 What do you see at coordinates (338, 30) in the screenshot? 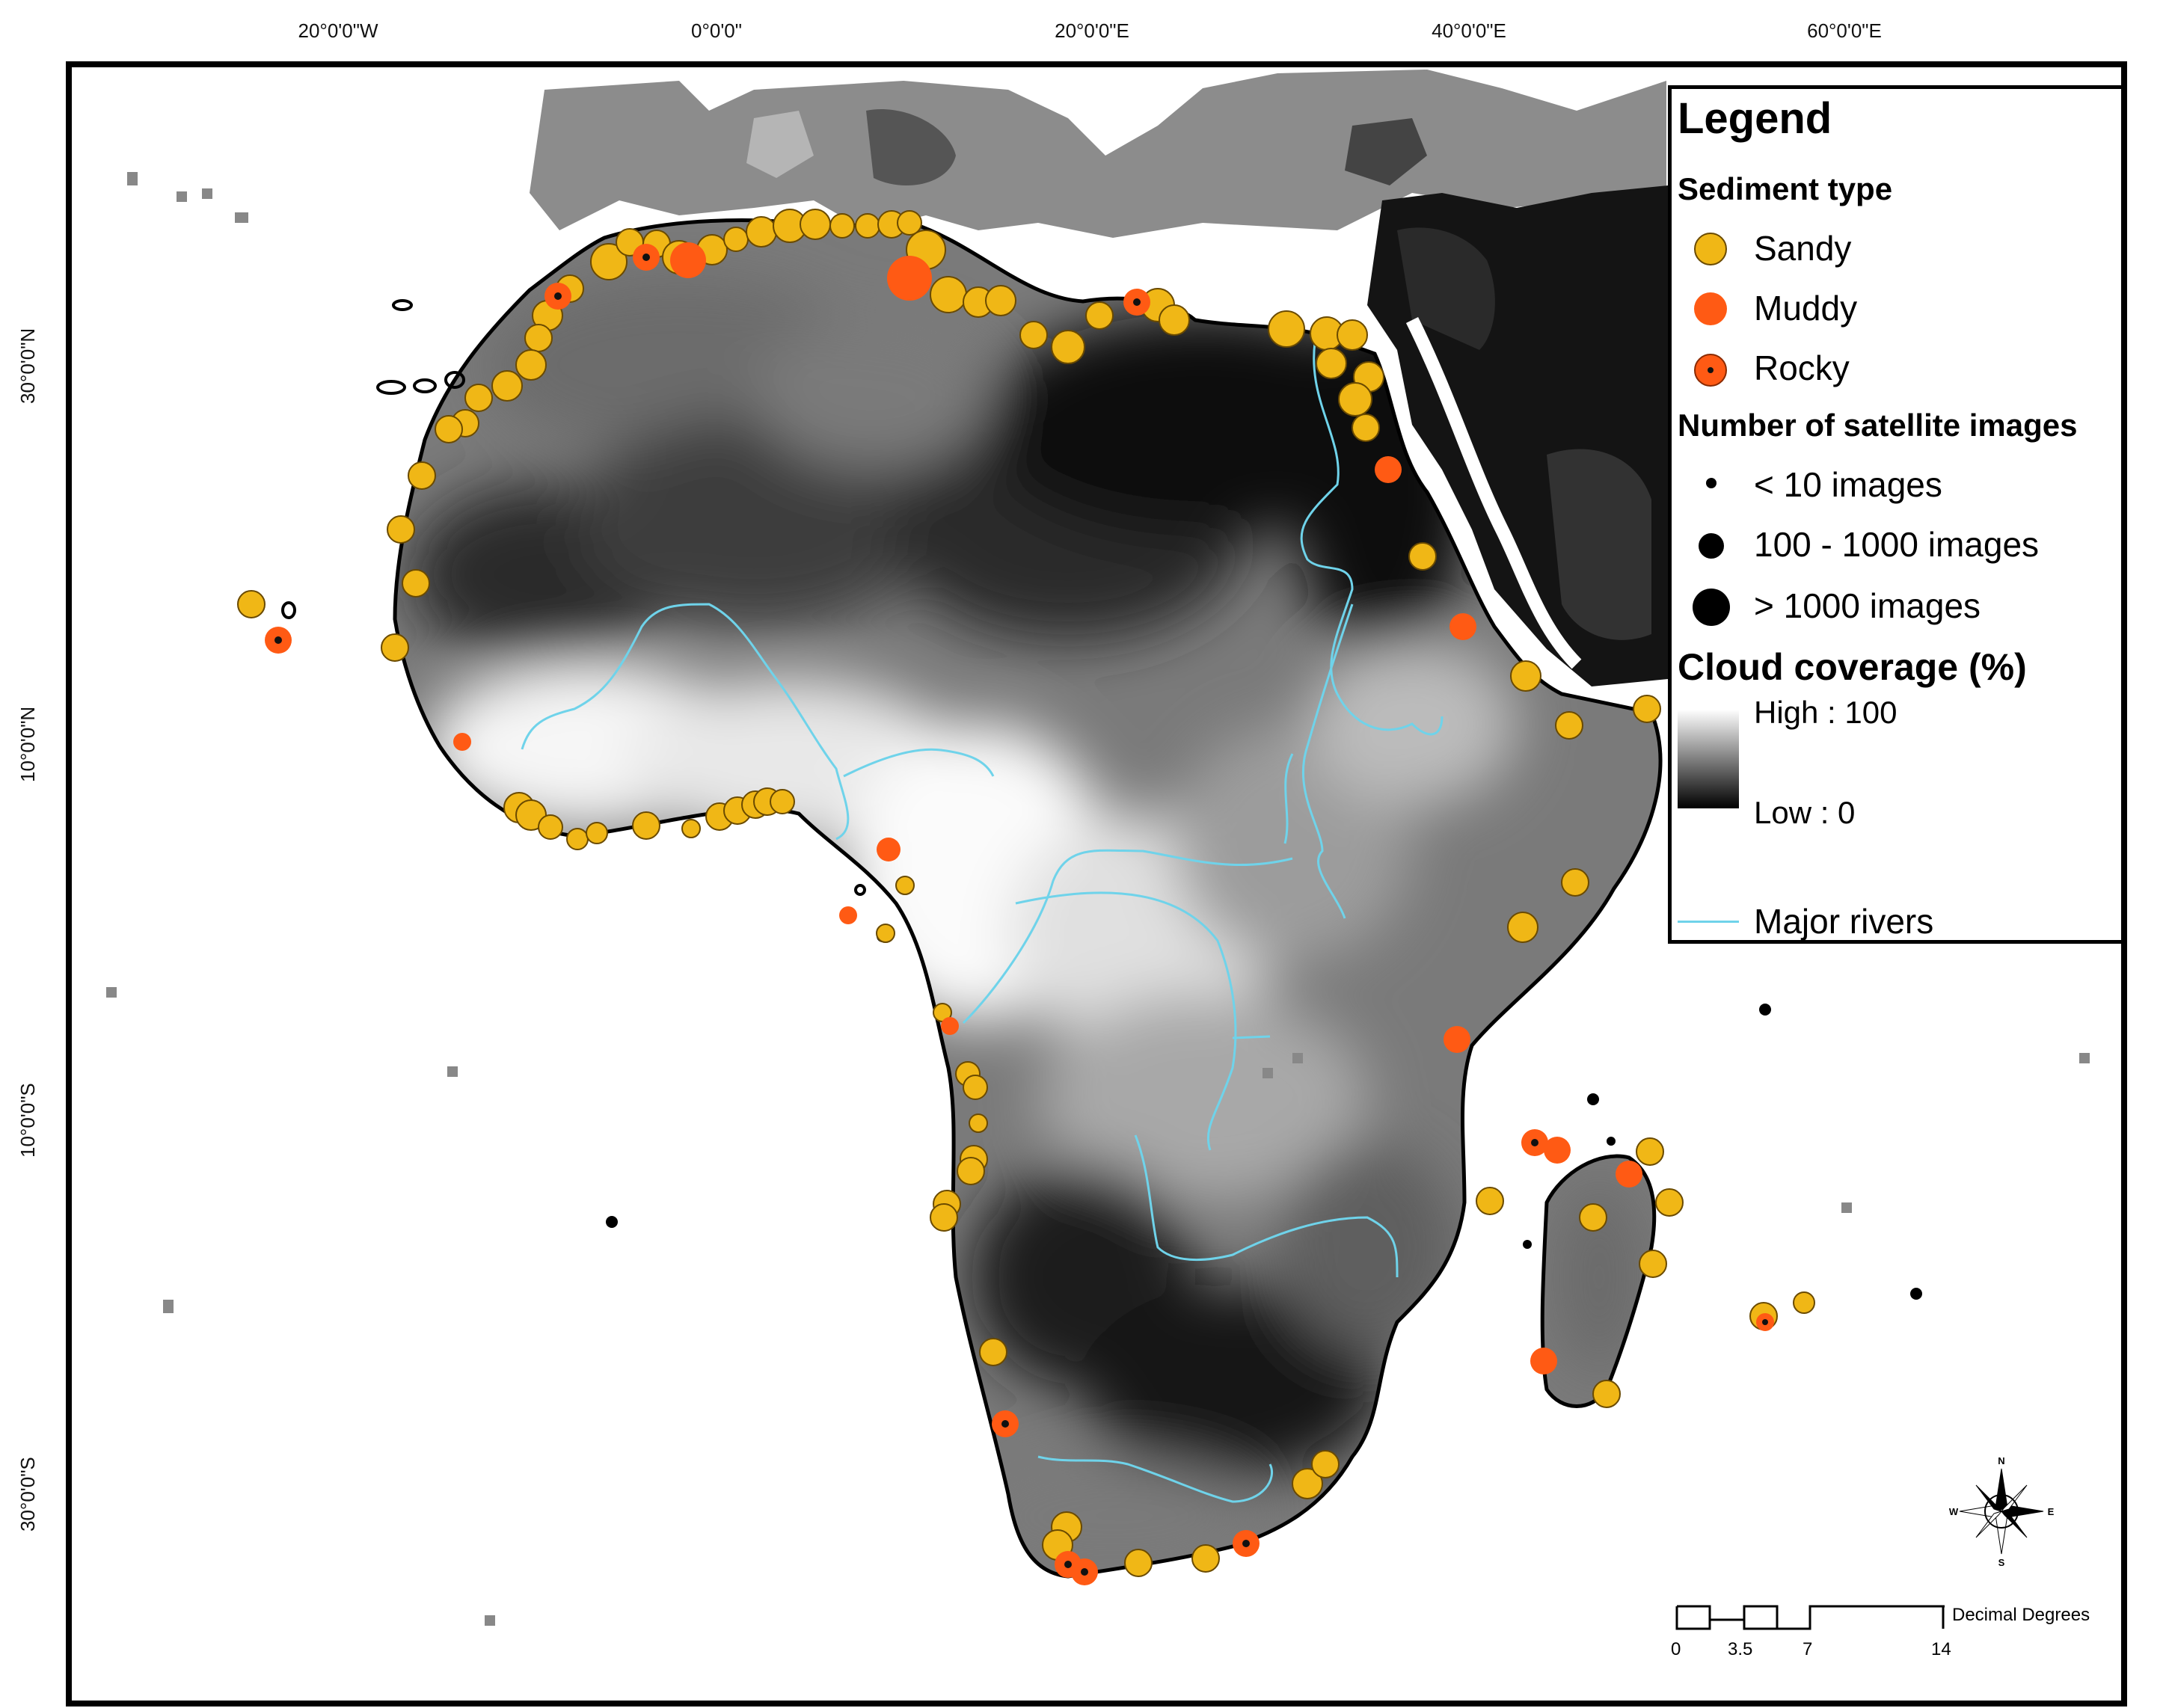
I see `graticule-label-20w: 20°0'0"W` at bounding box center [338, 30].